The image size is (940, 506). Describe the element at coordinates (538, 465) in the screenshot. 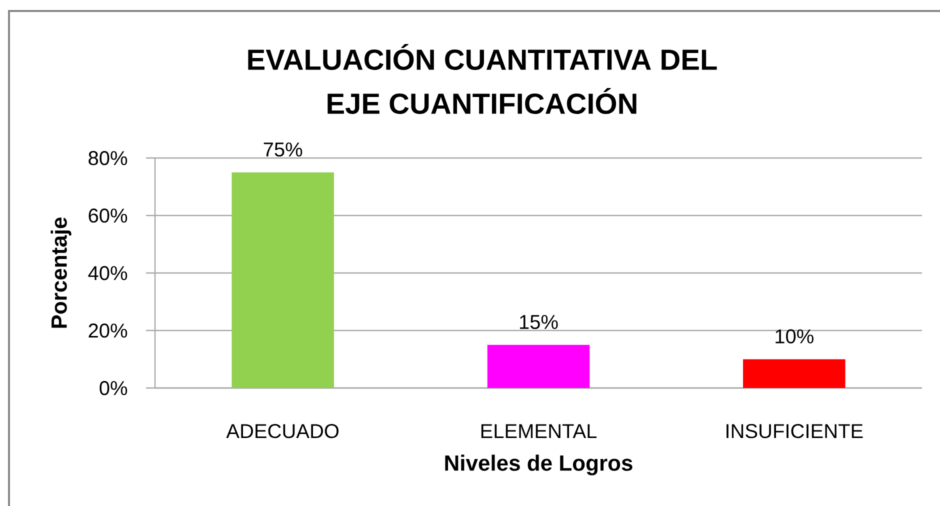

I see `x-axis-title: Niveles de Logros` at that location.